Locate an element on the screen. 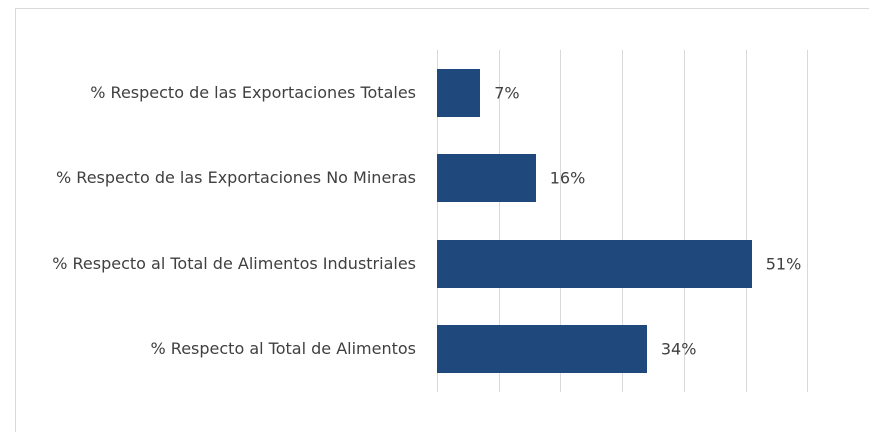  category-label: % Respecto de las Exportaciones Totales is located at coordinates (253, 92).